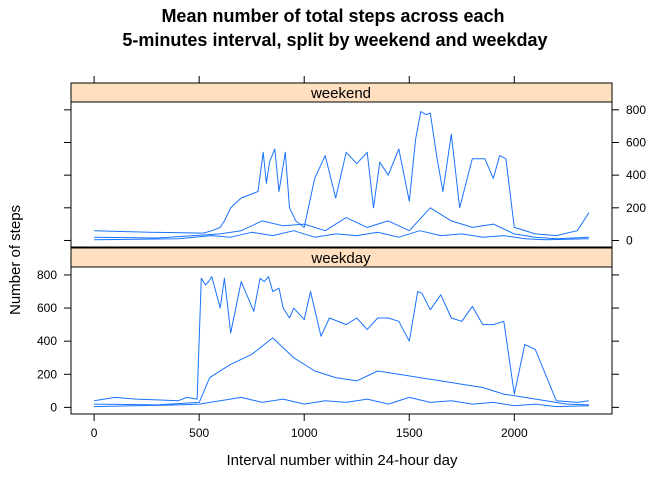 The width and height of the screenshot is (672, 480). I want to click on weekend-y-tick-label-200: 200, so click(636, 208).